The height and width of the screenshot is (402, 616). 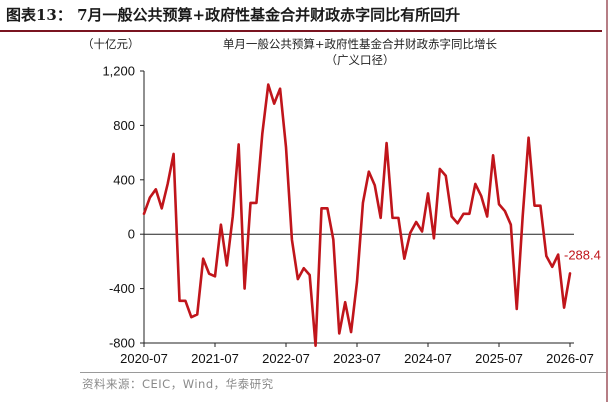 I want to click on title-rule, so click(x=301, y=31).